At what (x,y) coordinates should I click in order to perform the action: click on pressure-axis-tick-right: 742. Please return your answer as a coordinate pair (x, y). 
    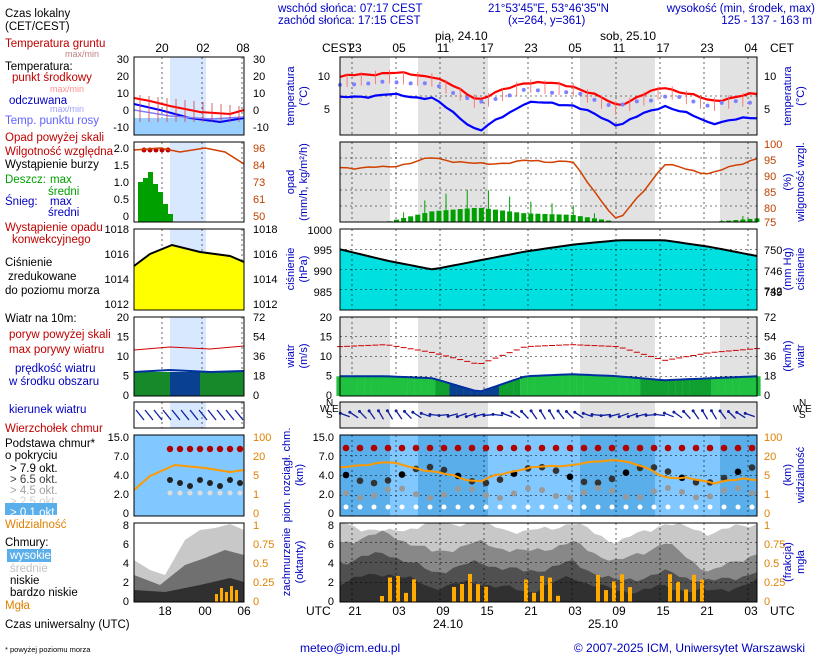
    Looking at the image, I should click on (773, 292).